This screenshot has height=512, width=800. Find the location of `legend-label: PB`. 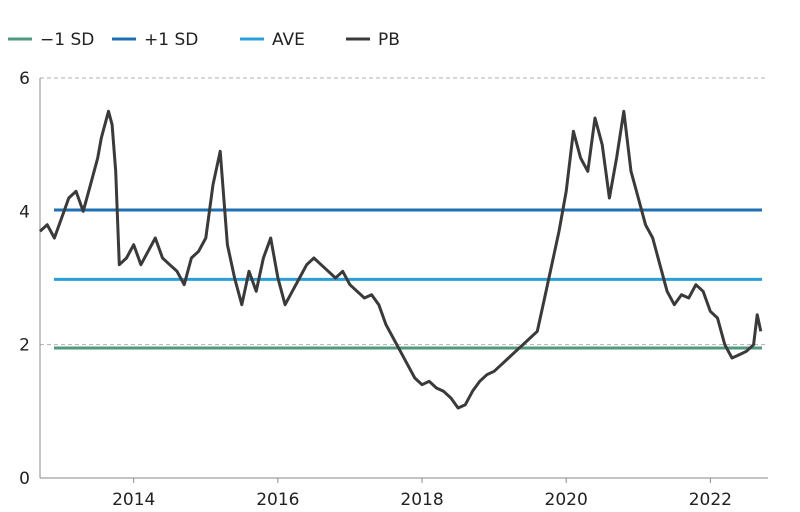

legend-label: PB is located at coordinates (389, 40).